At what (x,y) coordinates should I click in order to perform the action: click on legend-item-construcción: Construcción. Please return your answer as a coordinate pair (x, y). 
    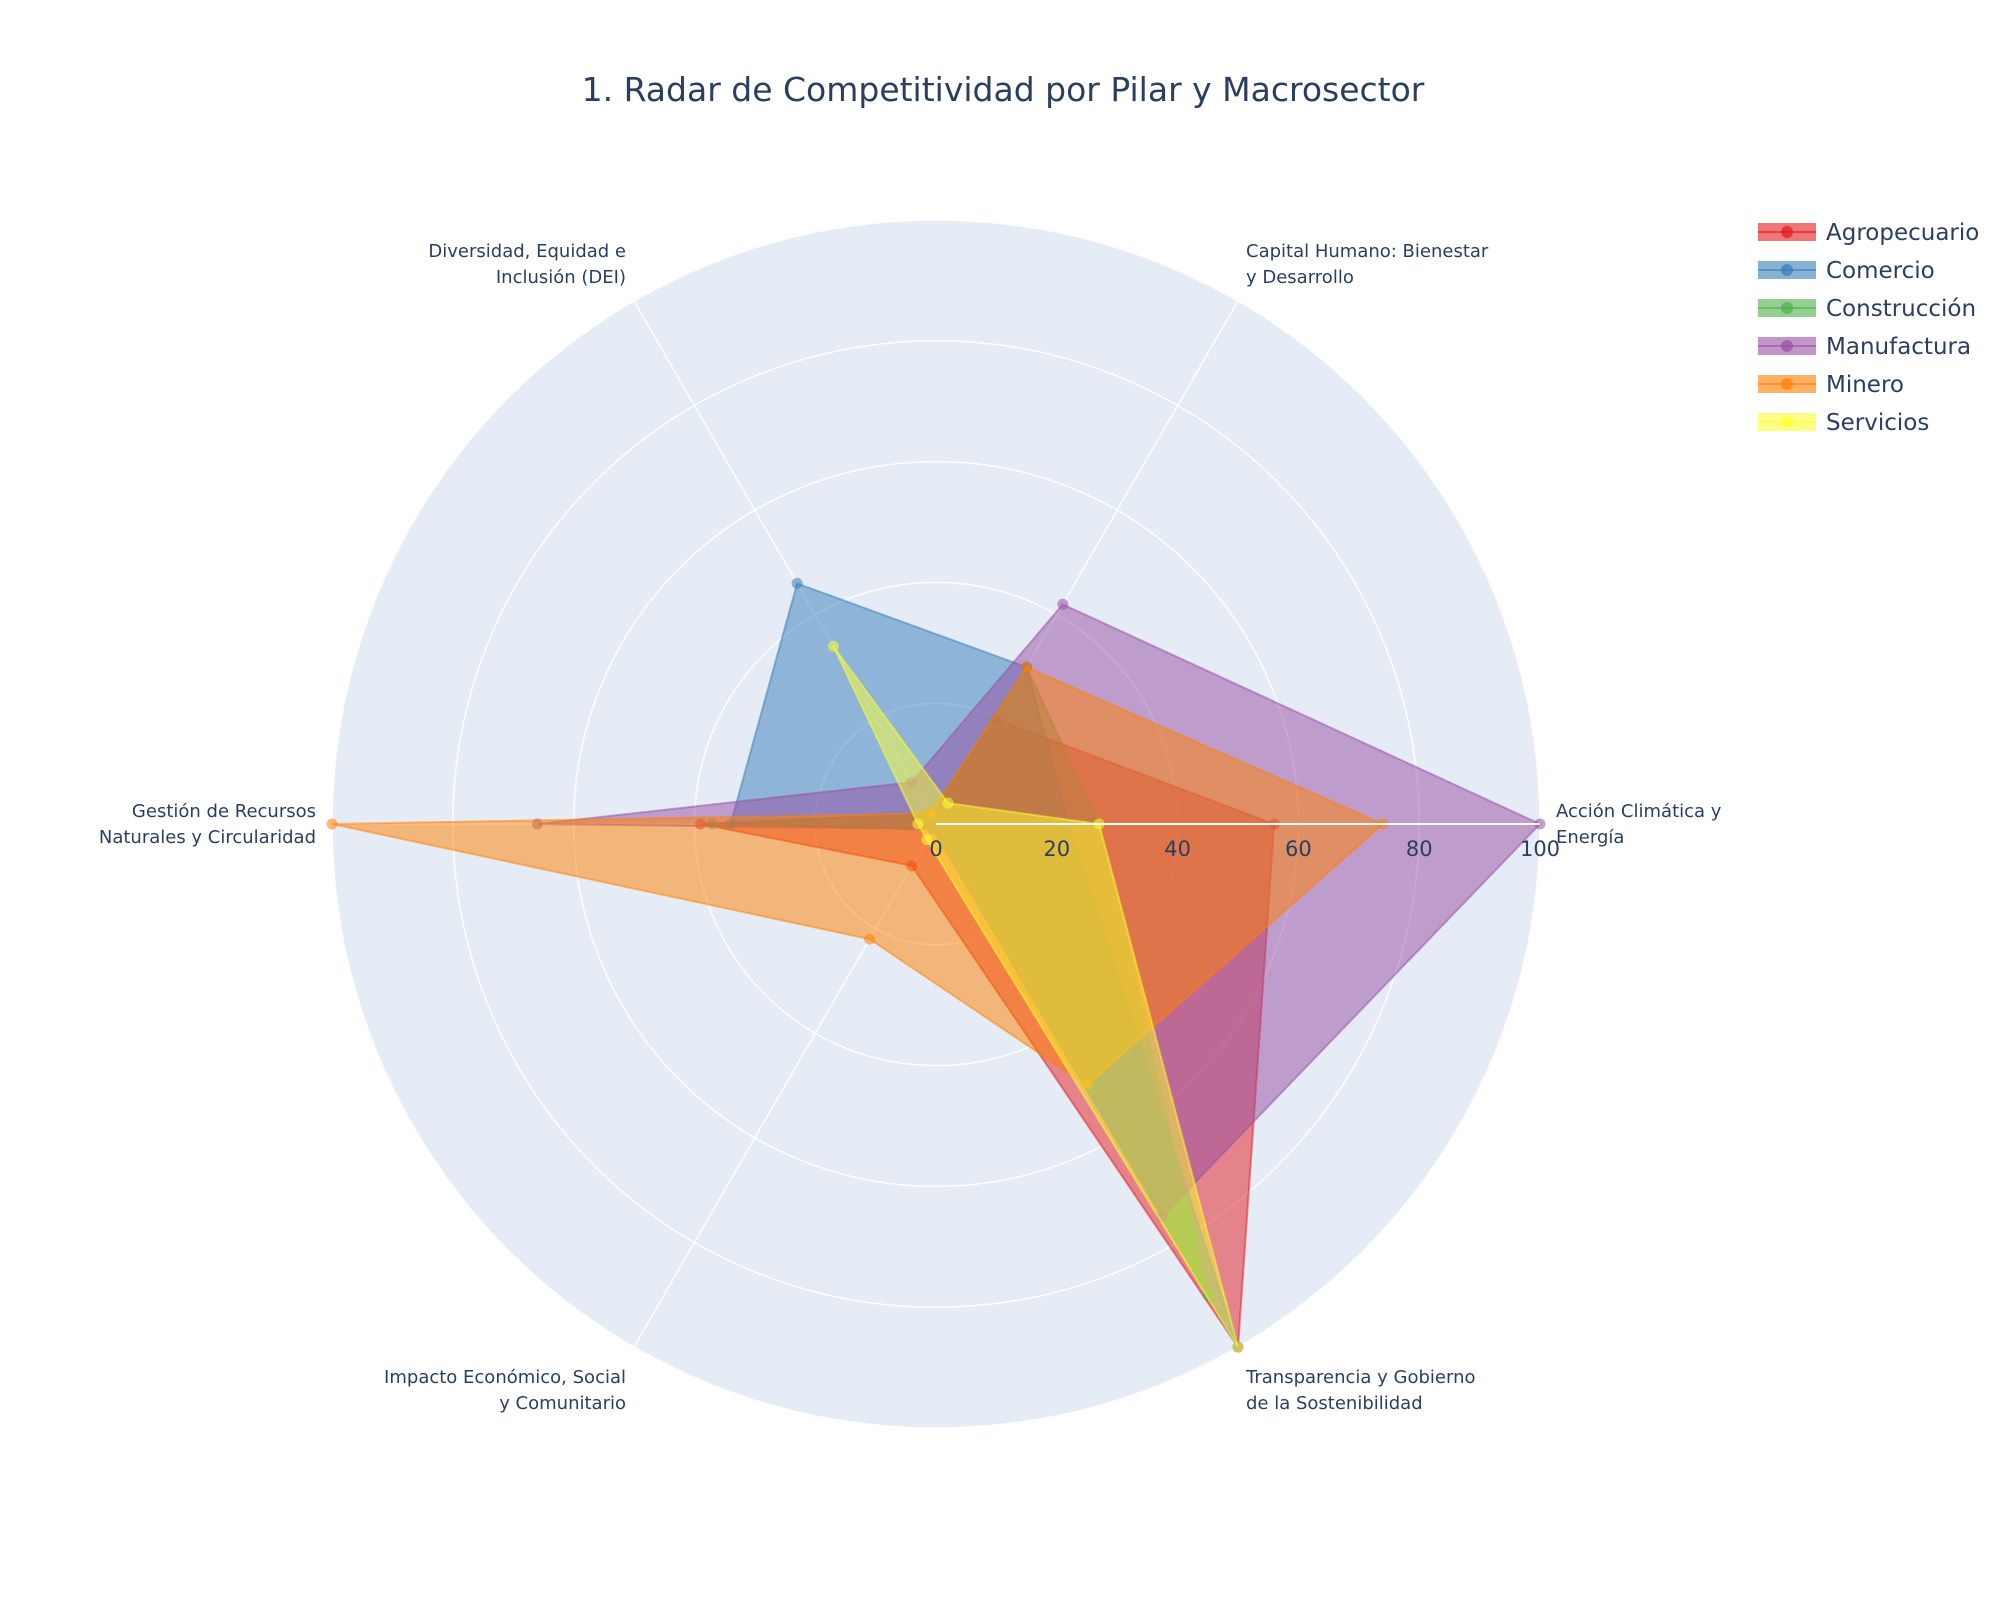
    Looking at the image, I should click on (1867, 309).